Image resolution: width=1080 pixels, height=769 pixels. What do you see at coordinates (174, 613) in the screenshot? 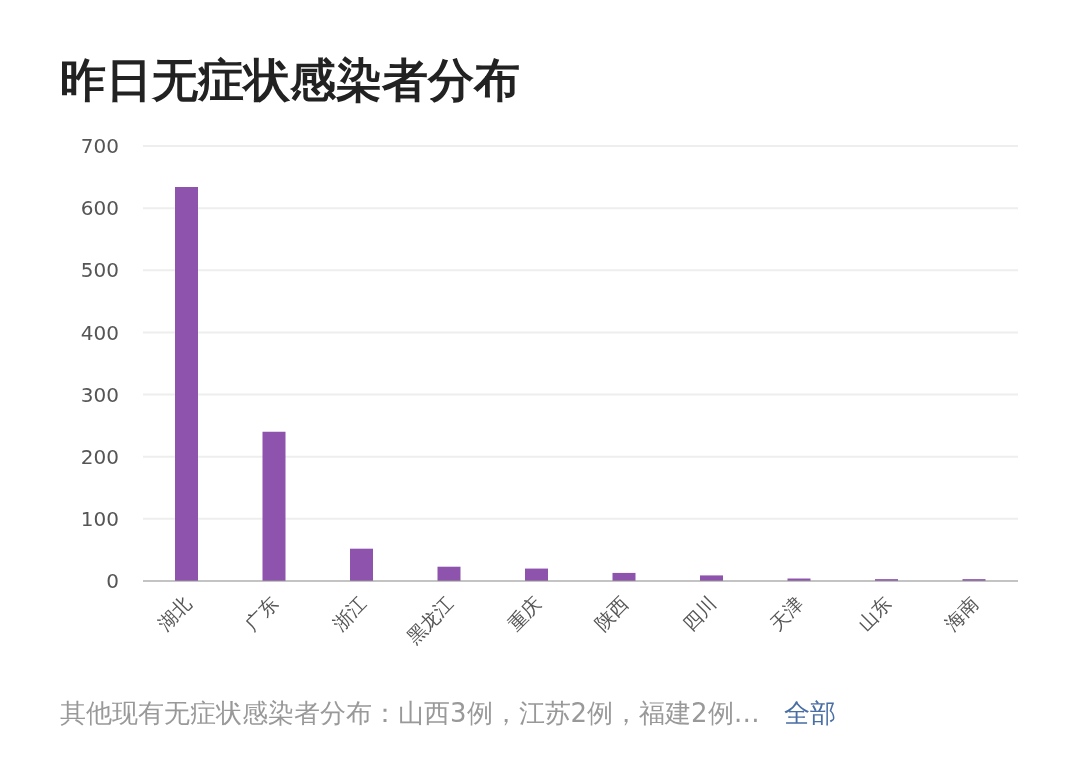
I see `x-tick-label: 湖北` at bounding box center [174, 613].